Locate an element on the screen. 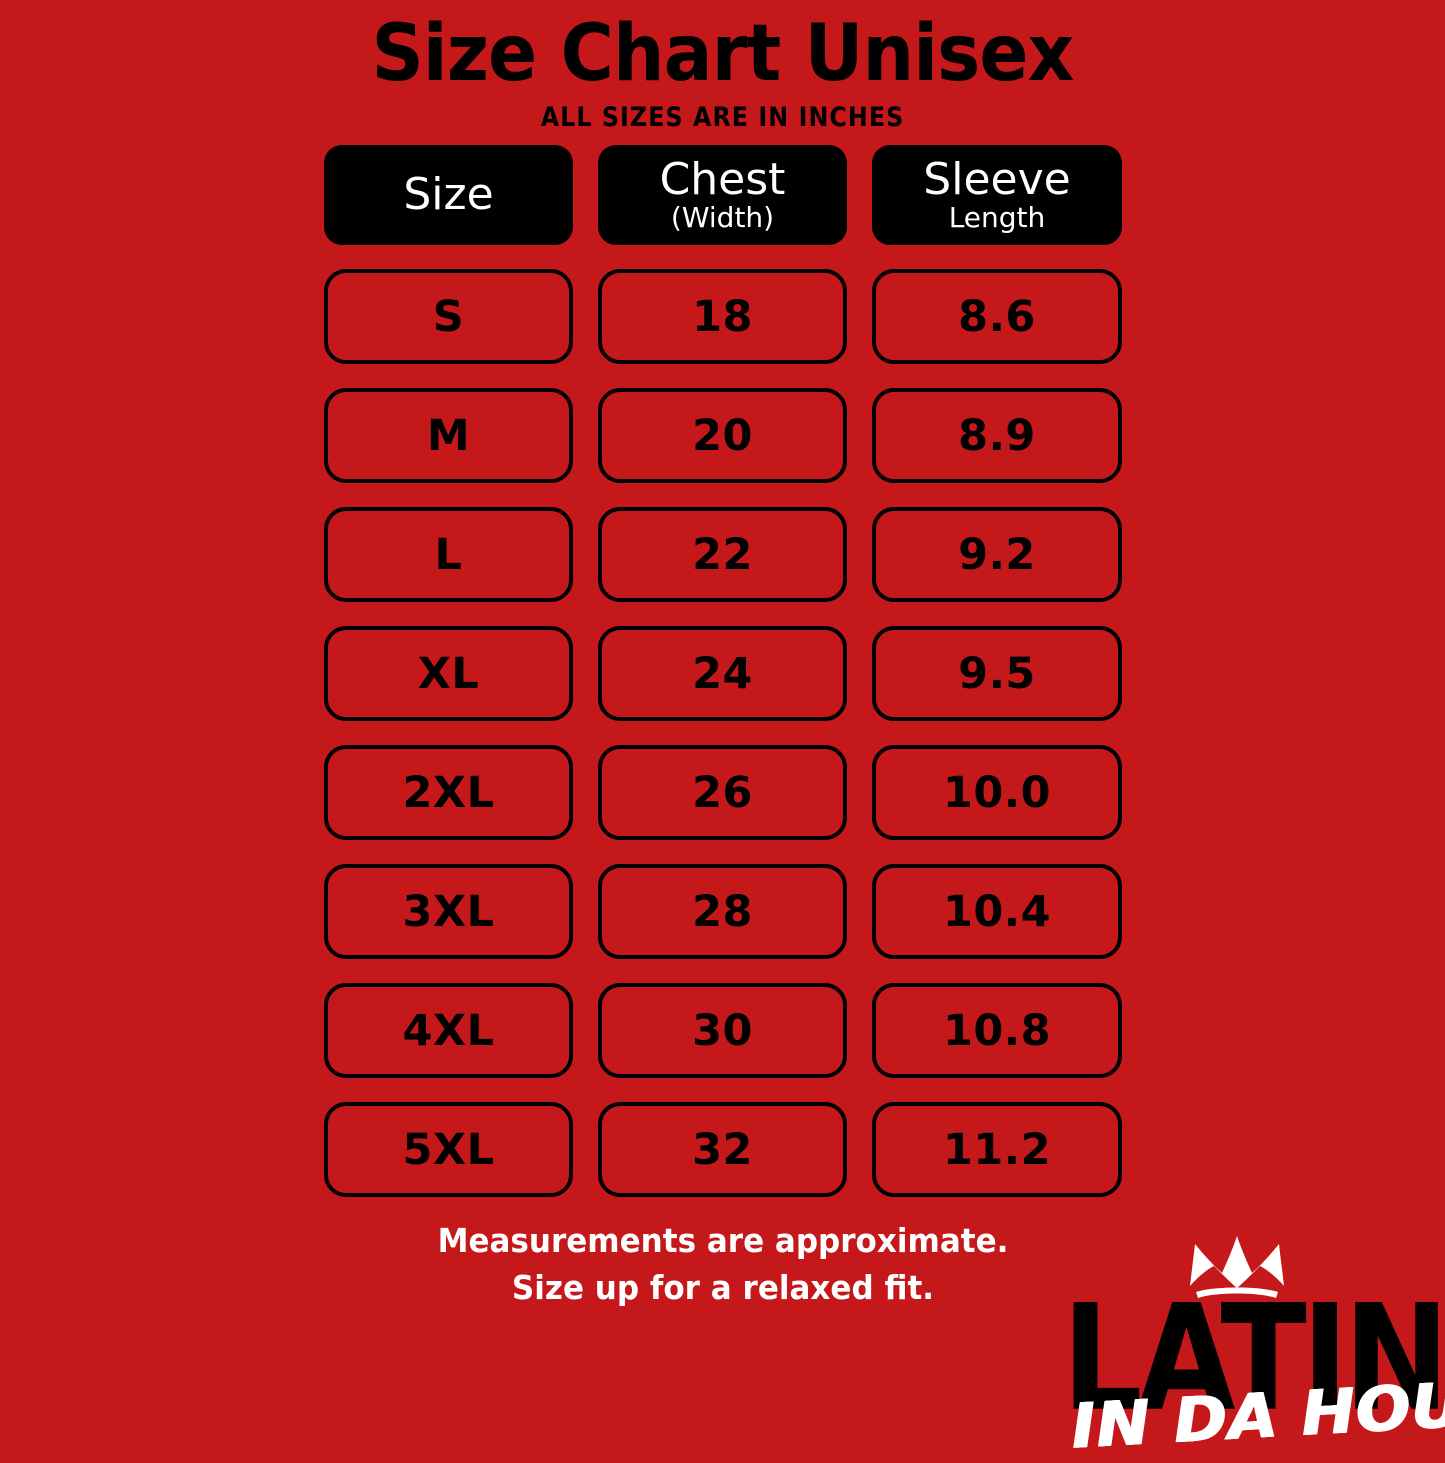  column-header-sleeve: Sleeve Length is located at coordinates (997, 195).